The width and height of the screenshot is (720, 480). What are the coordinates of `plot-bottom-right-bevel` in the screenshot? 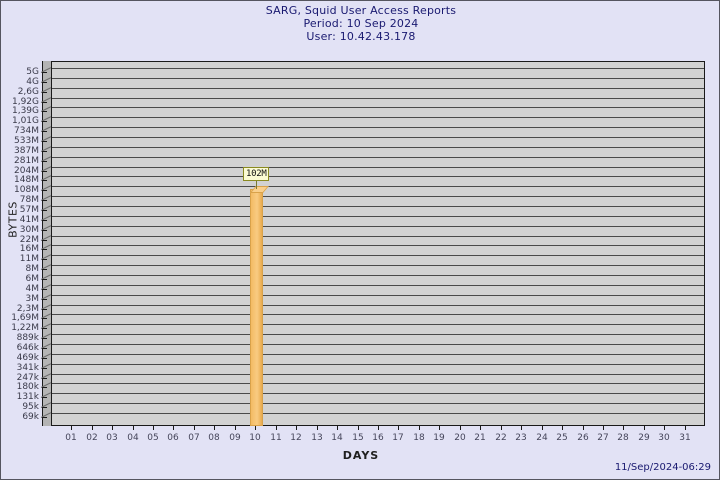 It's located at (710, 421).